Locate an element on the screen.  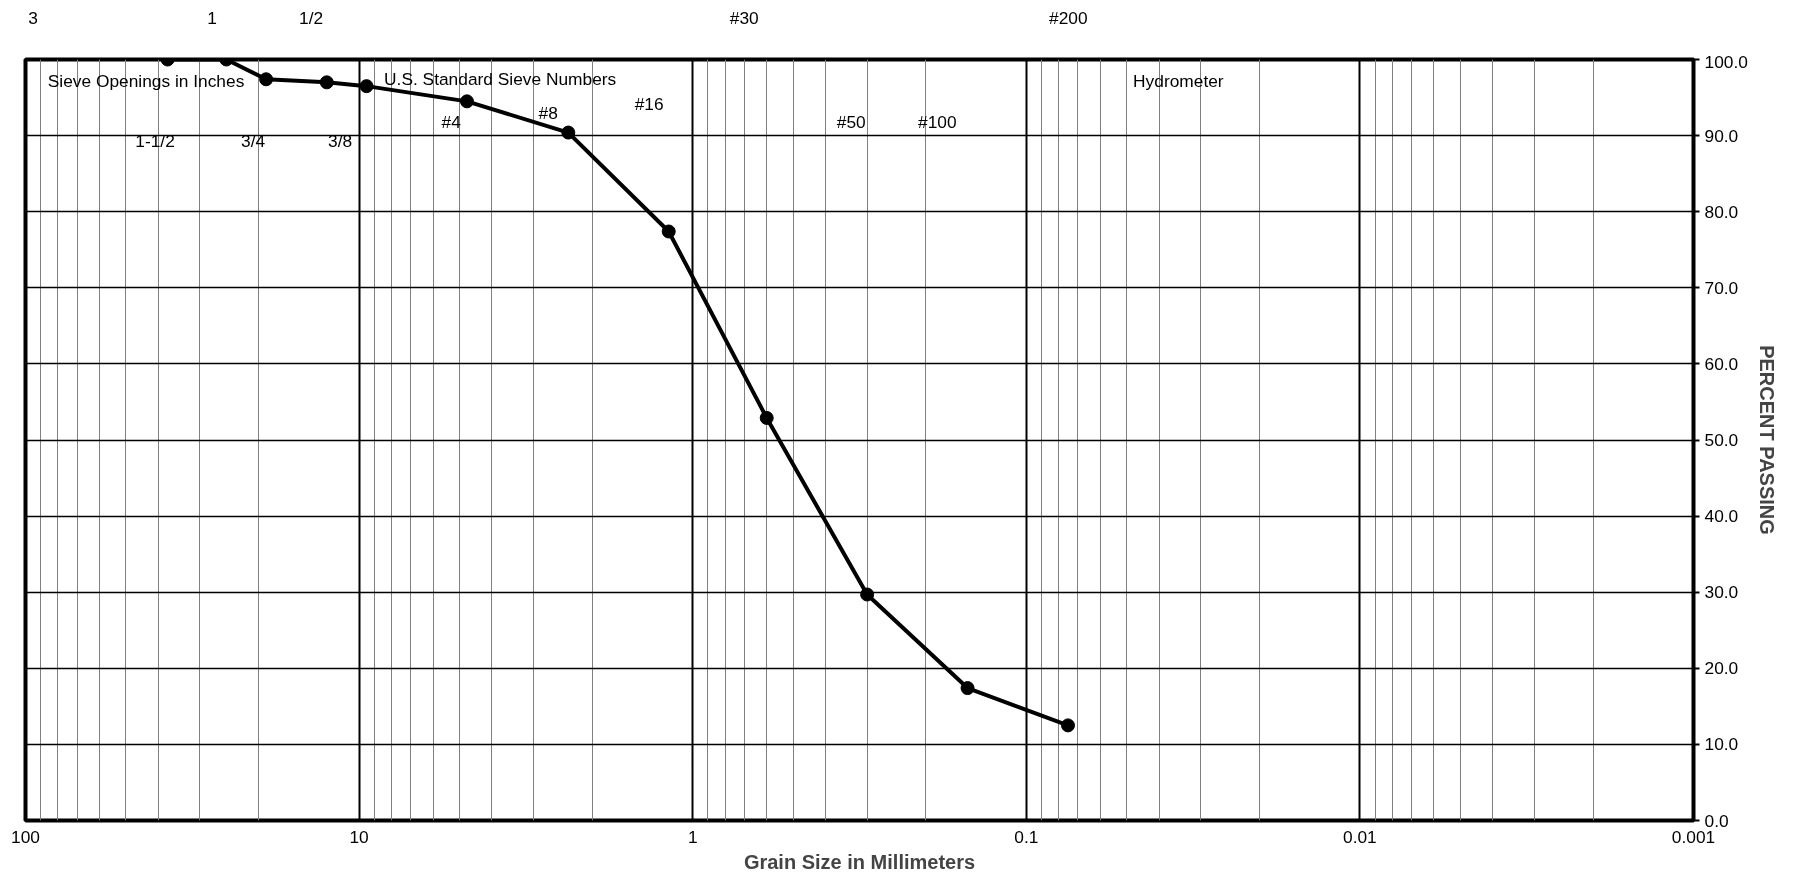
annotation: Hydrometer is located at coordinates (1178, 80).